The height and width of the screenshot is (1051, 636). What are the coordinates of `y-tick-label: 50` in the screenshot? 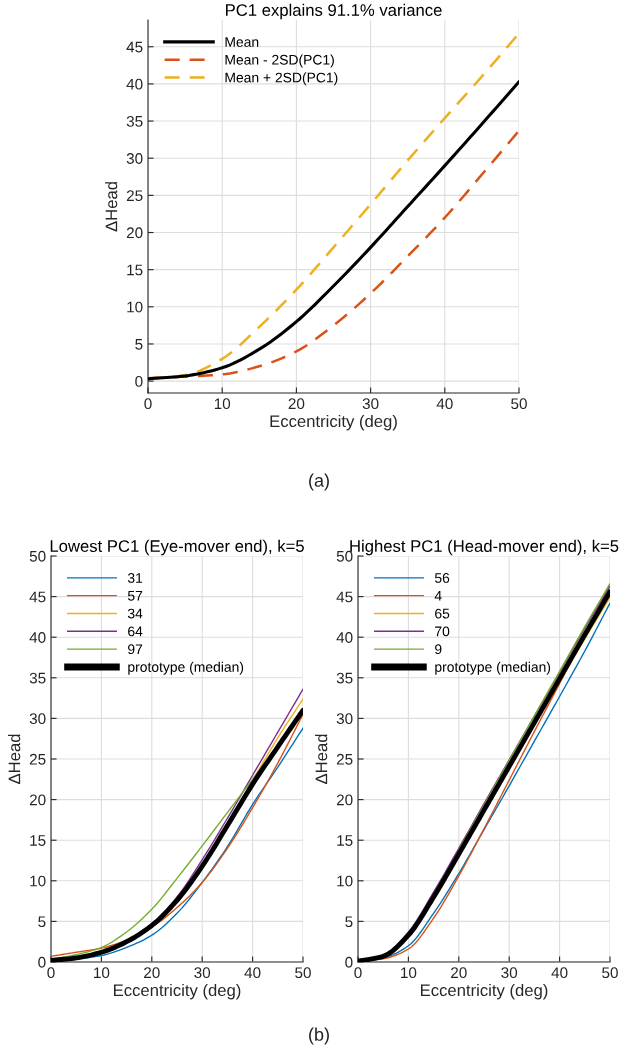 It's located at (37, 556).